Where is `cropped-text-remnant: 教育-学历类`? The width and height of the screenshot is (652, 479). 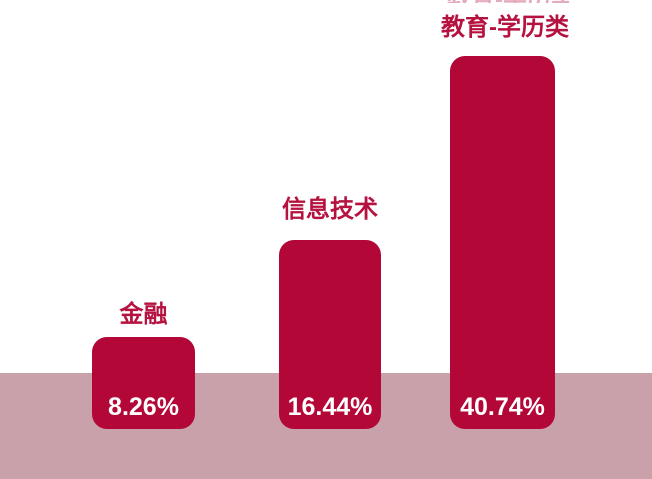
cropped-text-remnant: 教育-学历类 is located at coordinates (508, 1).